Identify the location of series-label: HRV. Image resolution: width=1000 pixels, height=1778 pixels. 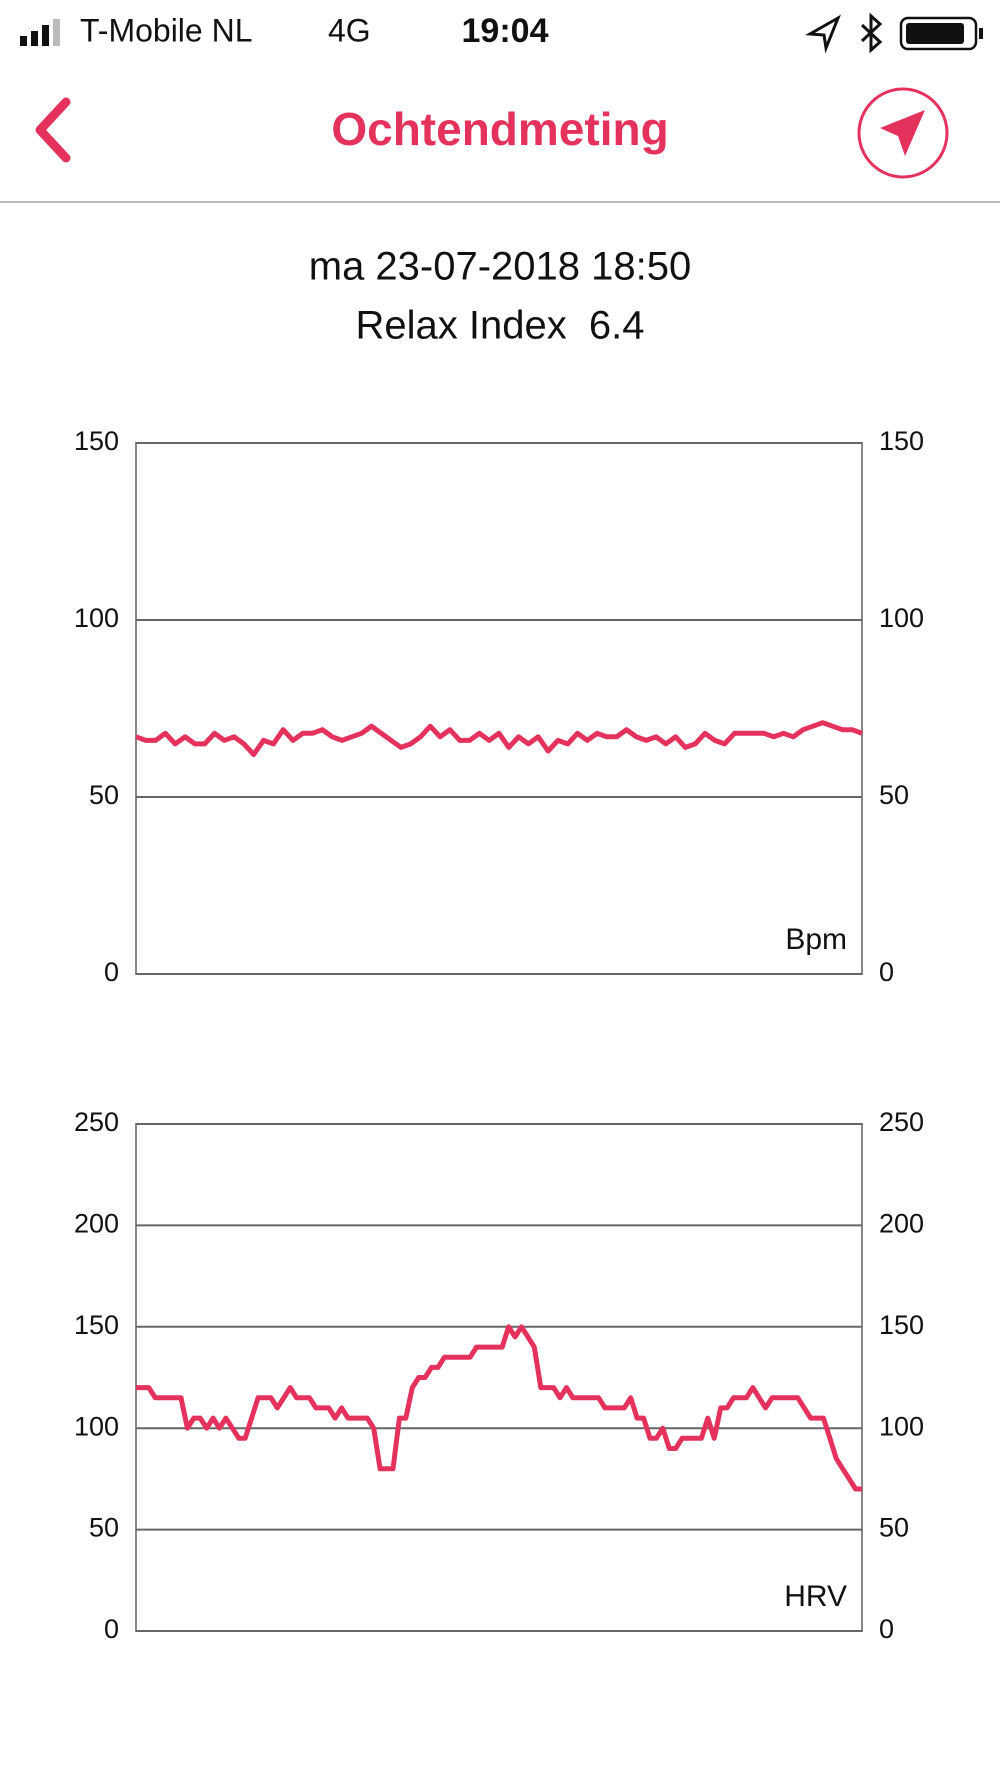
(815, 1596).